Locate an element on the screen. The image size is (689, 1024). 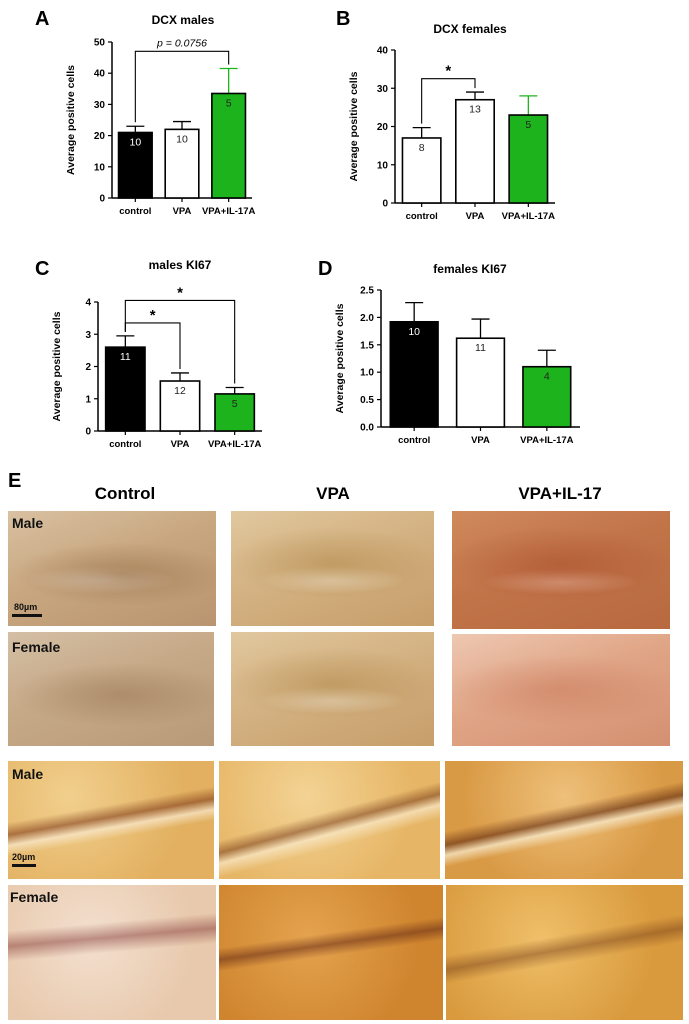
bar-n-label: 4 is located at coordinates (547, 377).